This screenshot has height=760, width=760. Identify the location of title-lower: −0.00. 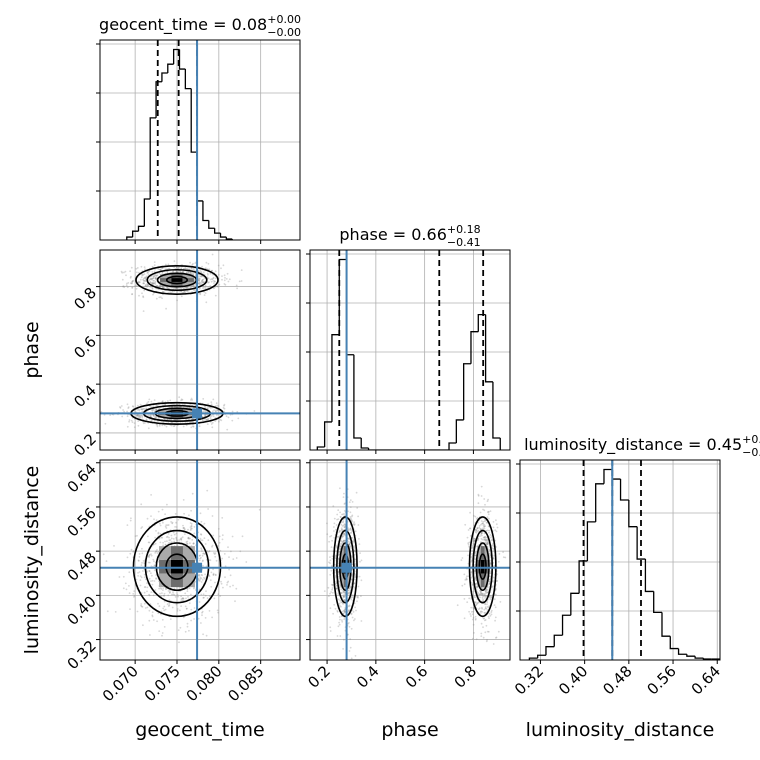
(284, 32).